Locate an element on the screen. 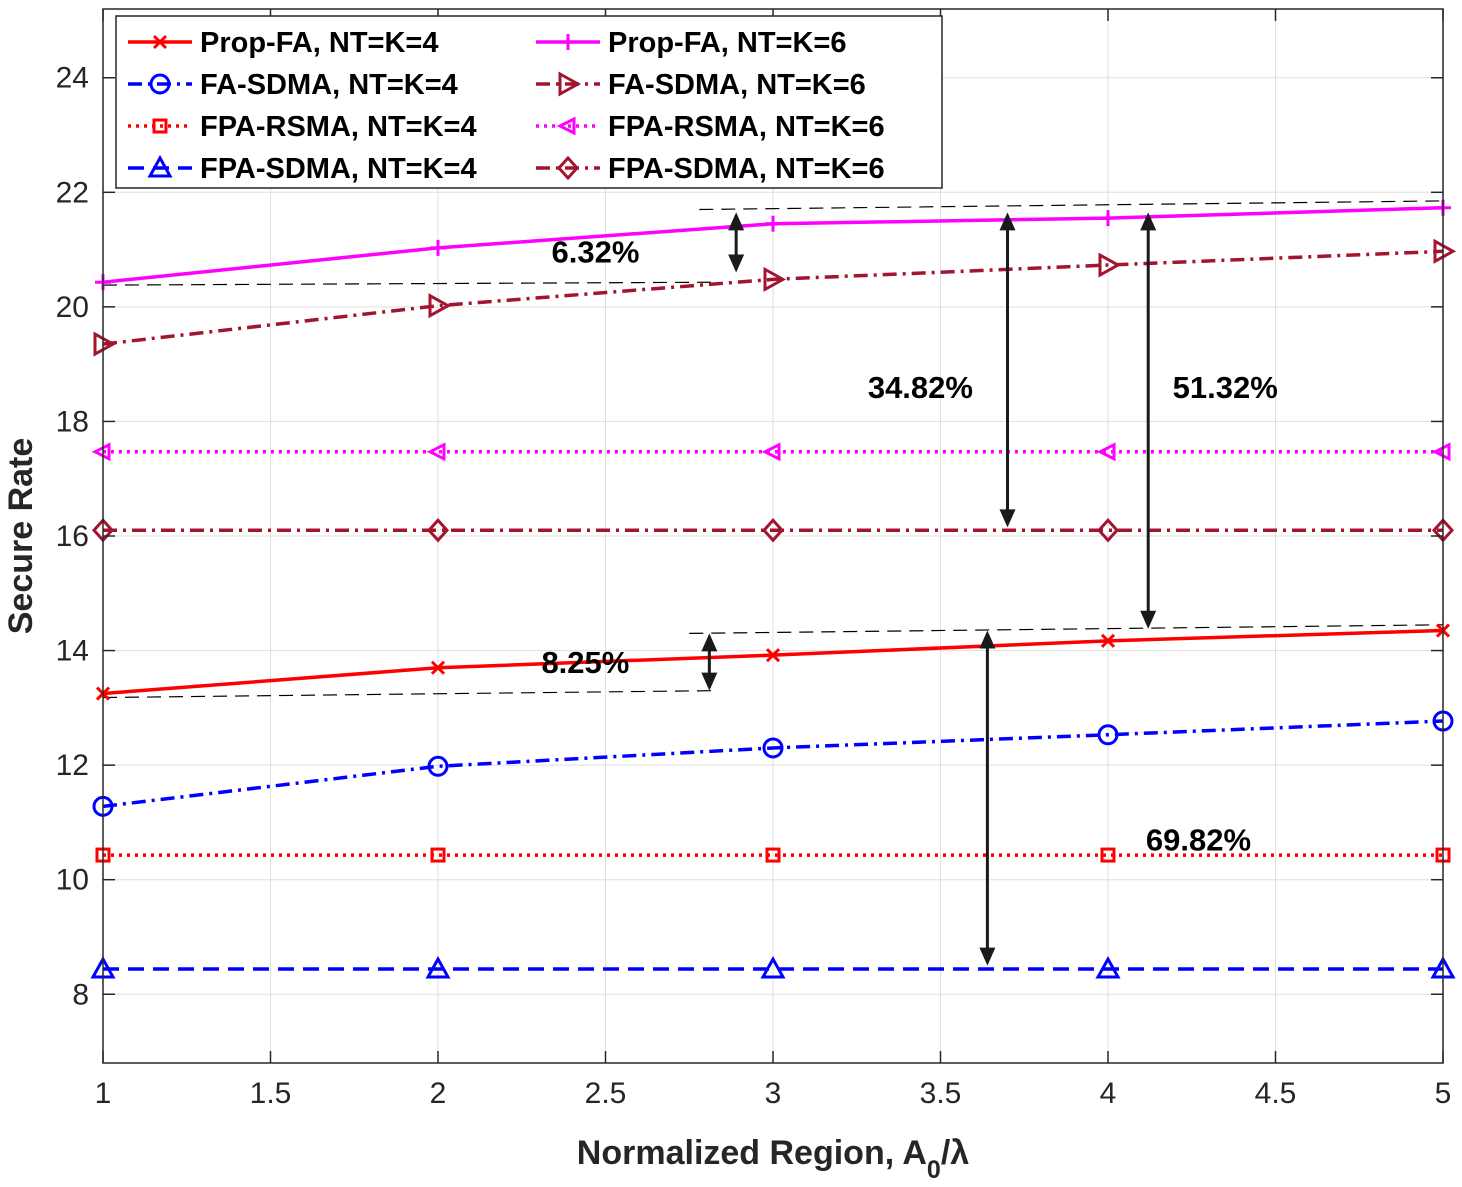  y-tick-label: 18 is located at coordinates (72, 421).